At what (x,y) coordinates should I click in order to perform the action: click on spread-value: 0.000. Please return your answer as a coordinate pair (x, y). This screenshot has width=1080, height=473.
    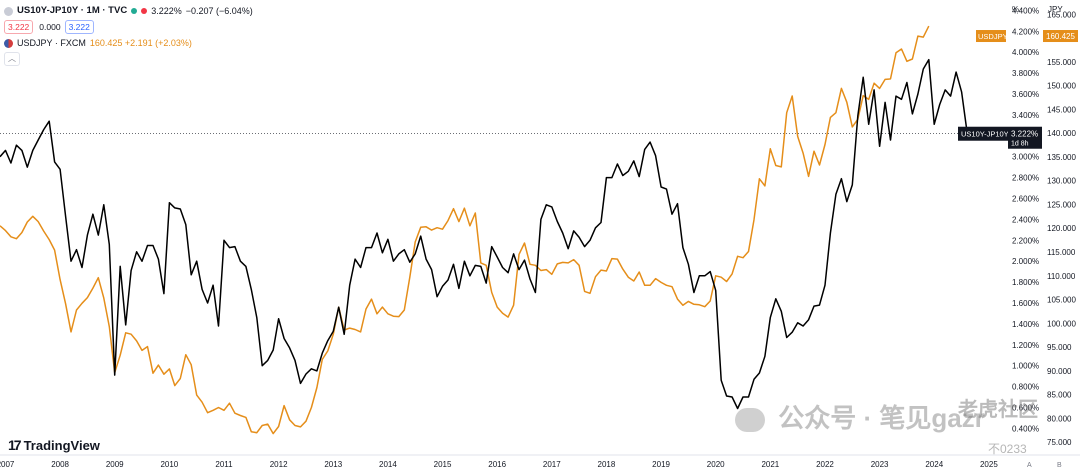
    Looking at the image, I should click on (50, 27).